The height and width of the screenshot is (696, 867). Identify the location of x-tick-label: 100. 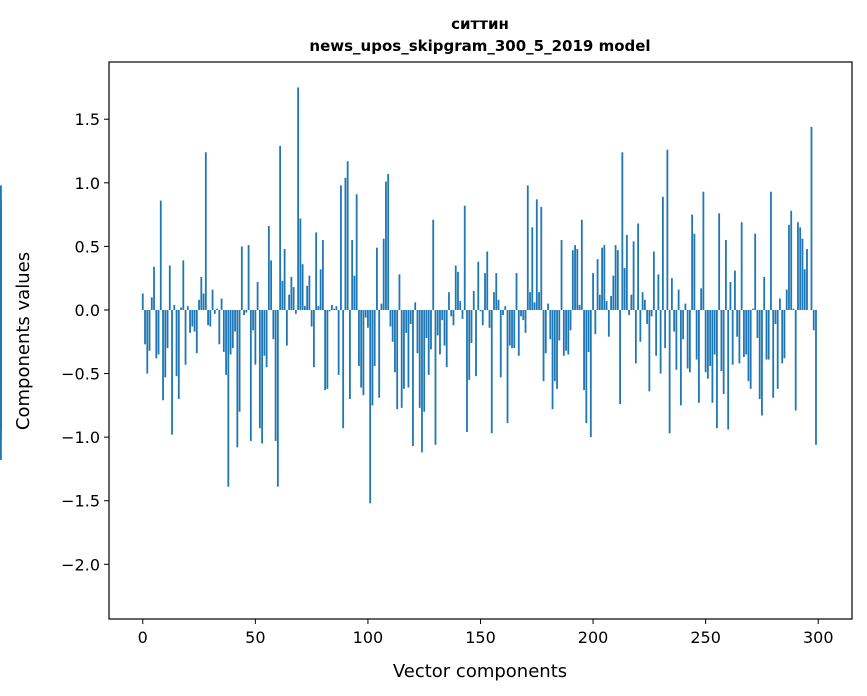
(368, 637).